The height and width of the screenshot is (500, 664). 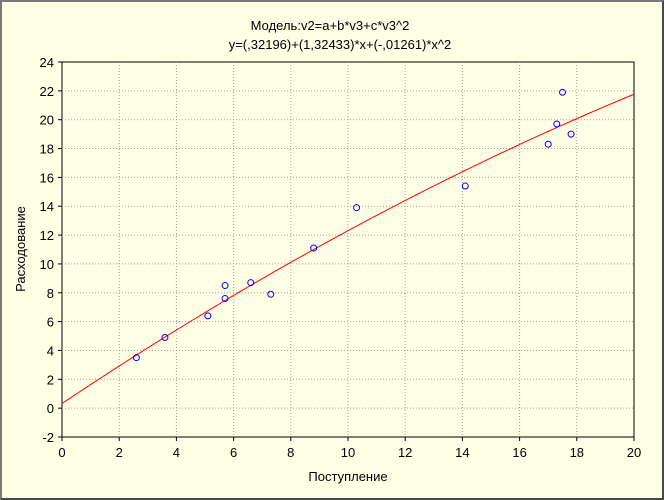 I want to click on y-tick-label: 14, so click(x=47, y=206).